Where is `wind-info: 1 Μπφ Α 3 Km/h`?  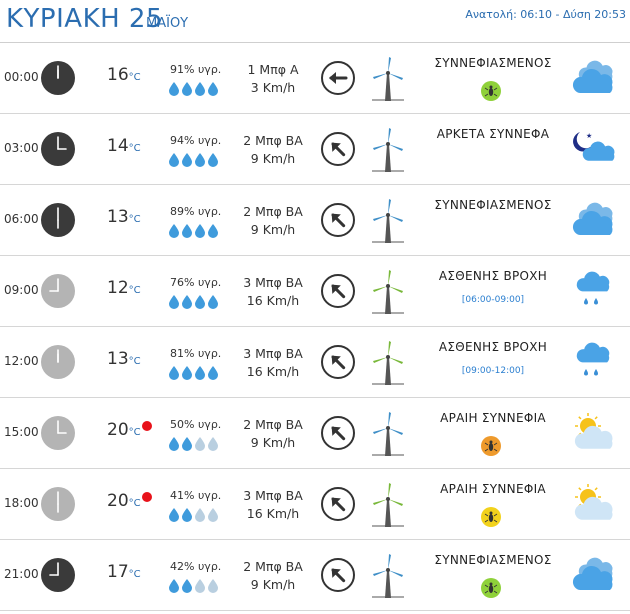 wind-info: 1 Μπφ Α 3 Km/h is located at coordinates (273, 79).